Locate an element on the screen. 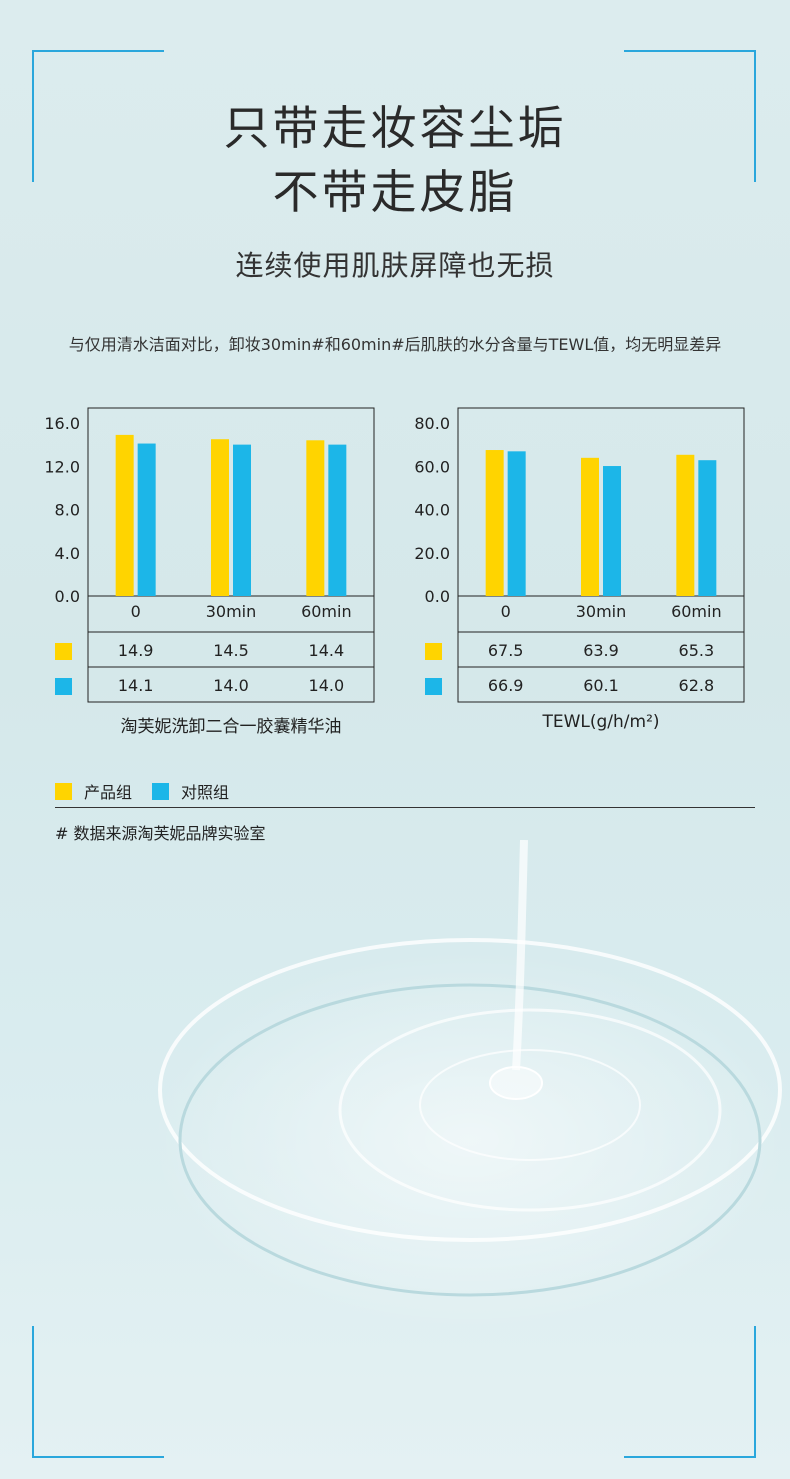 This screenshot has width=790, height=1479. tewl-x-tick-label: 60min is located at coordinates (696, 611).